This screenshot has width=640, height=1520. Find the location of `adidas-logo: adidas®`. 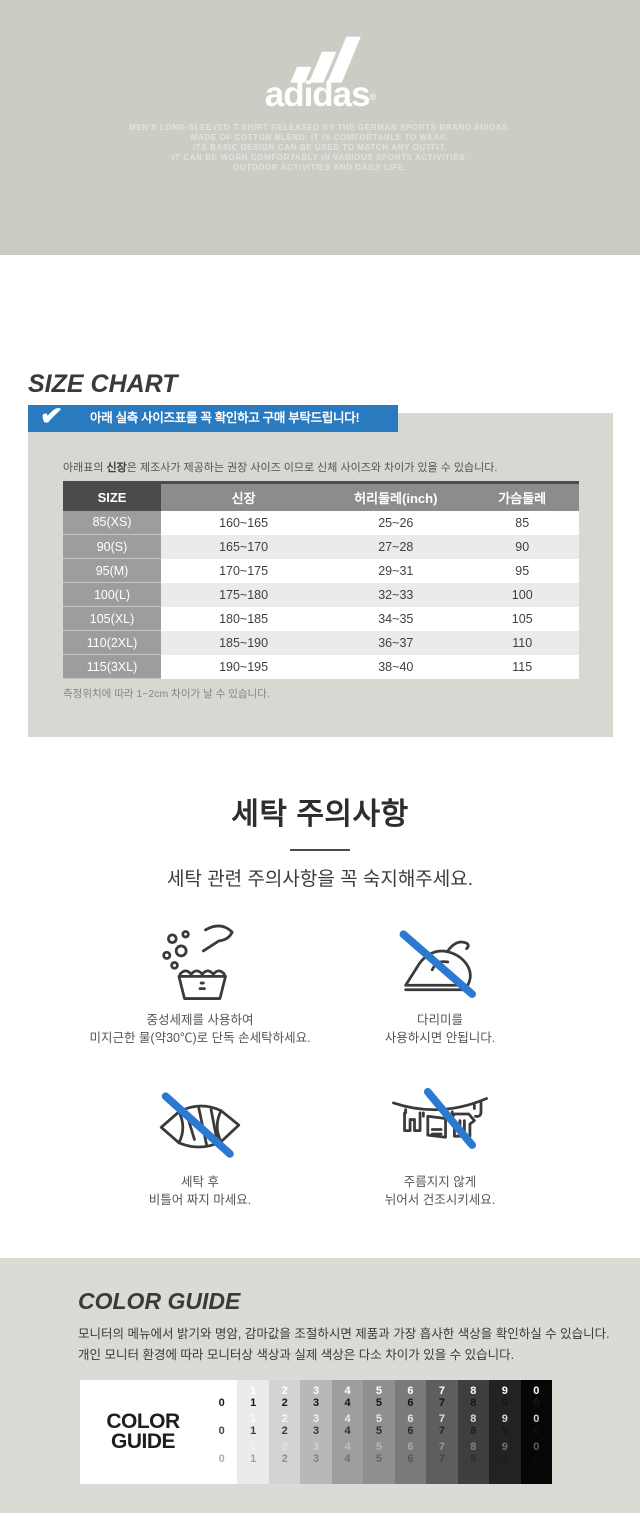

adidas-logo: adidas® is located at coordinates (320, 57).